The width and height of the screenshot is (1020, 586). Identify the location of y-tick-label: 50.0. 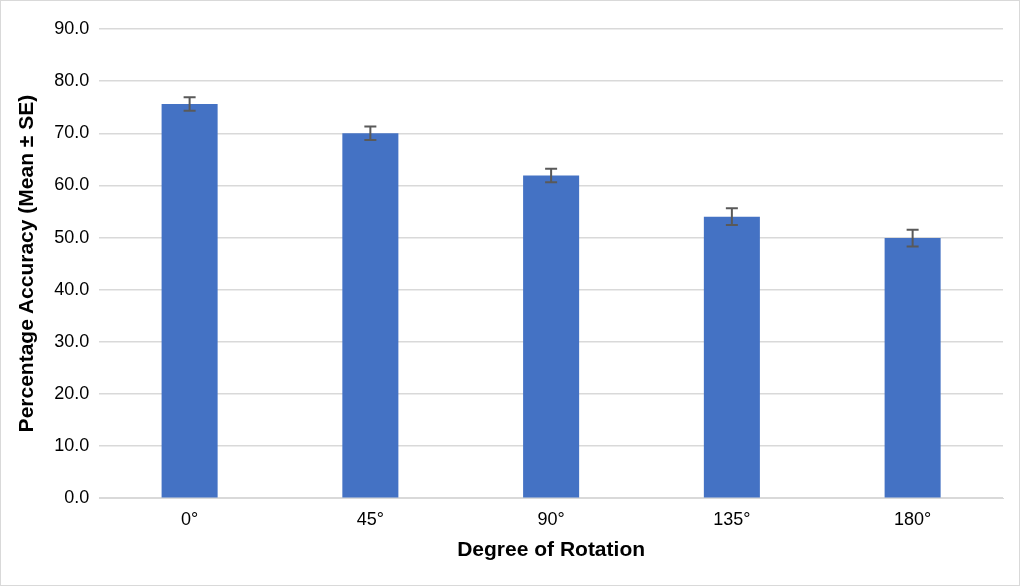
(72, 236).